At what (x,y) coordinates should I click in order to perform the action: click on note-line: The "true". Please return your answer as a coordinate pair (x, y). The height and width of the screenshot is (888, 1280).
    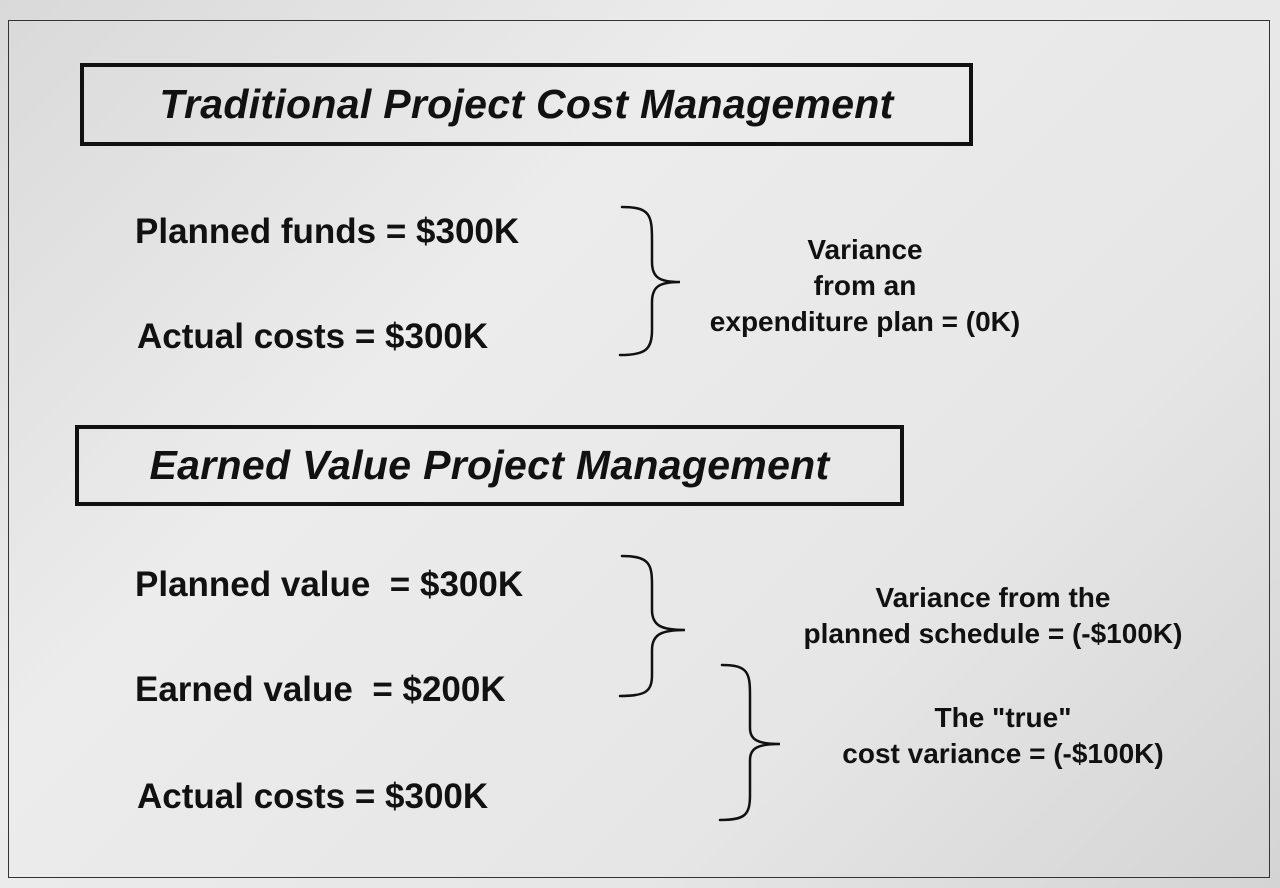
    Looking at the image, I should click on (1003, 717).